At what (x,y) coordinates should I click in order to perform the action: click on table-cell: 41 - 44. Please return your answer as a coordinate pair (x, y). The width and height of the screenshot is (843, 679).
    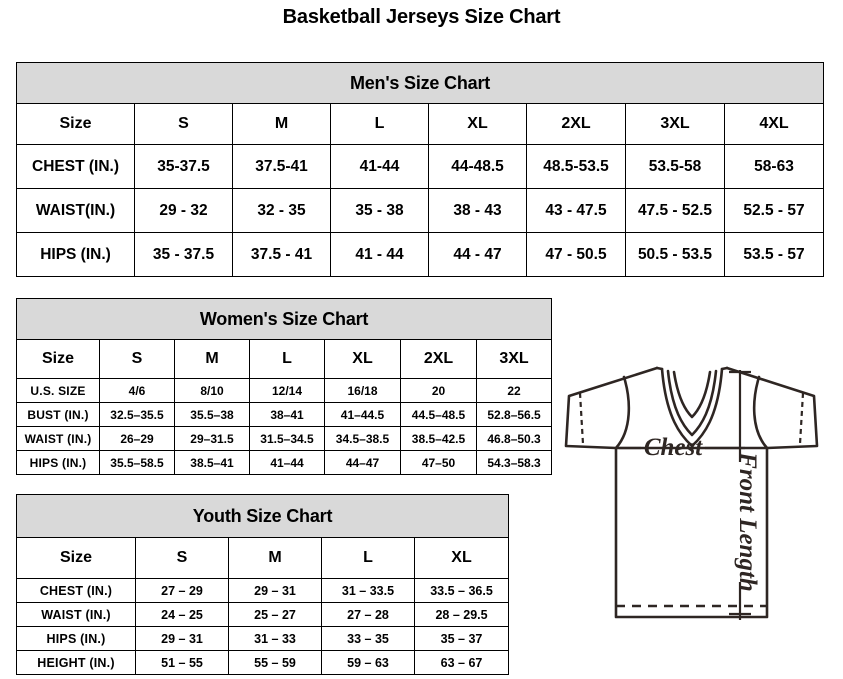
    Looking at the image, I should click on (379, 254).